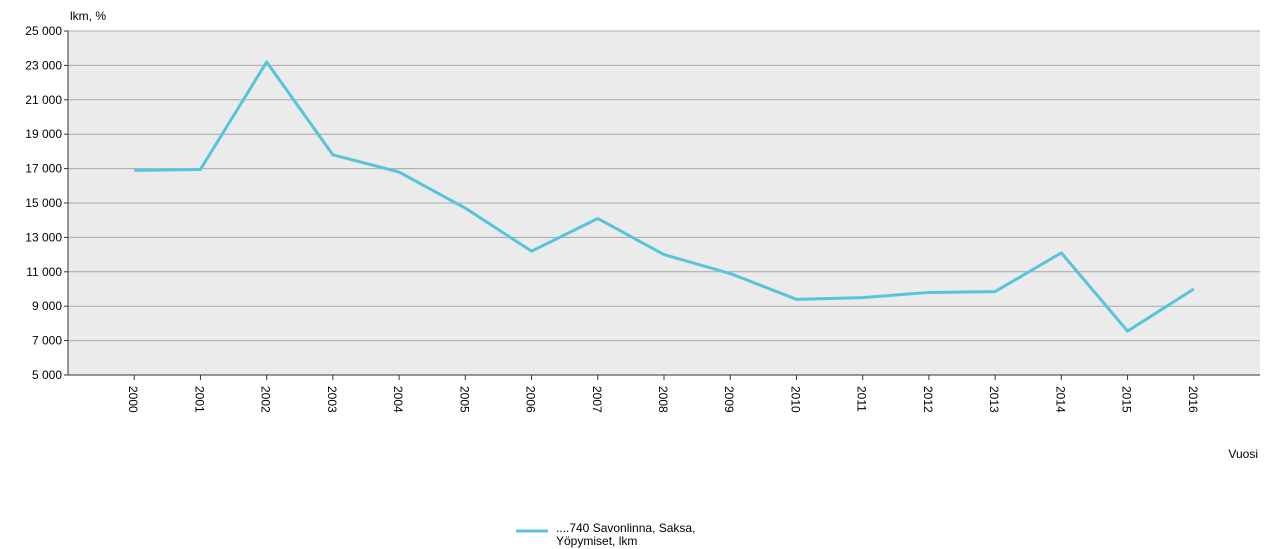 This screenshot has width=1267, height=549. Describe the element at coordinates (398, 399) in the screenshot. I see `x-tick-label: 2004` at that location.